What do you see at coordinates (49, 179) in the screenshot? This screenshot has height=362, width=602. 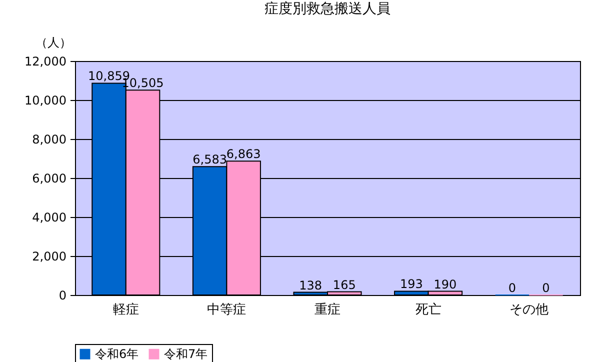 I see `y-tick-label: 6,000` at bounding box center [49, 179].